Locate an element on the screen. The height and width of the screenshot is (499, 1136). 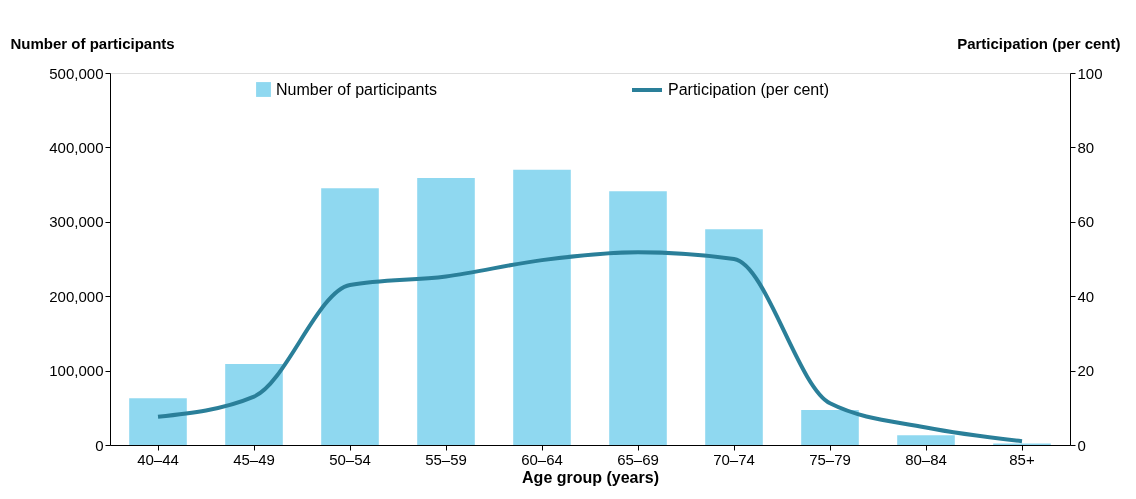
x-axis-title: Age group (years) is located at coordinates (590, 477).